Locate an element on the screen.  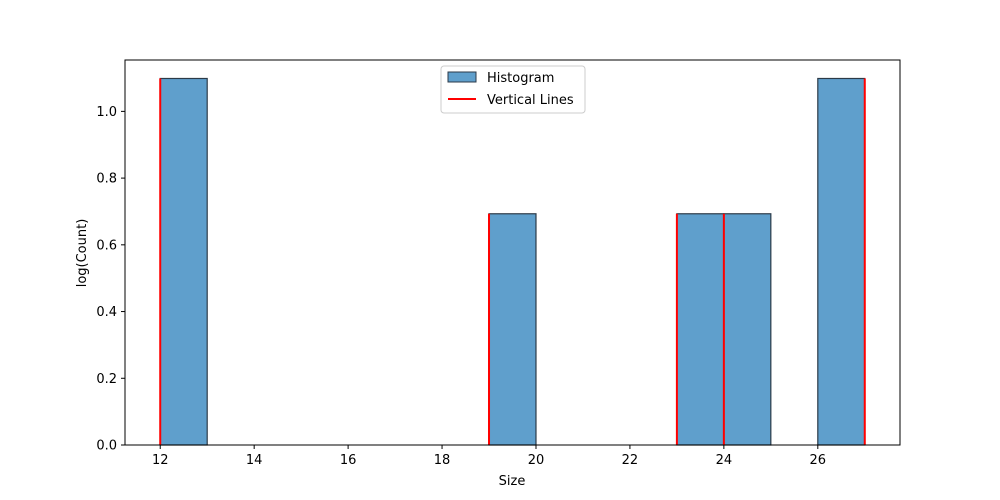
y-tick-label: 0.0 is located at coordinates (106, 446).